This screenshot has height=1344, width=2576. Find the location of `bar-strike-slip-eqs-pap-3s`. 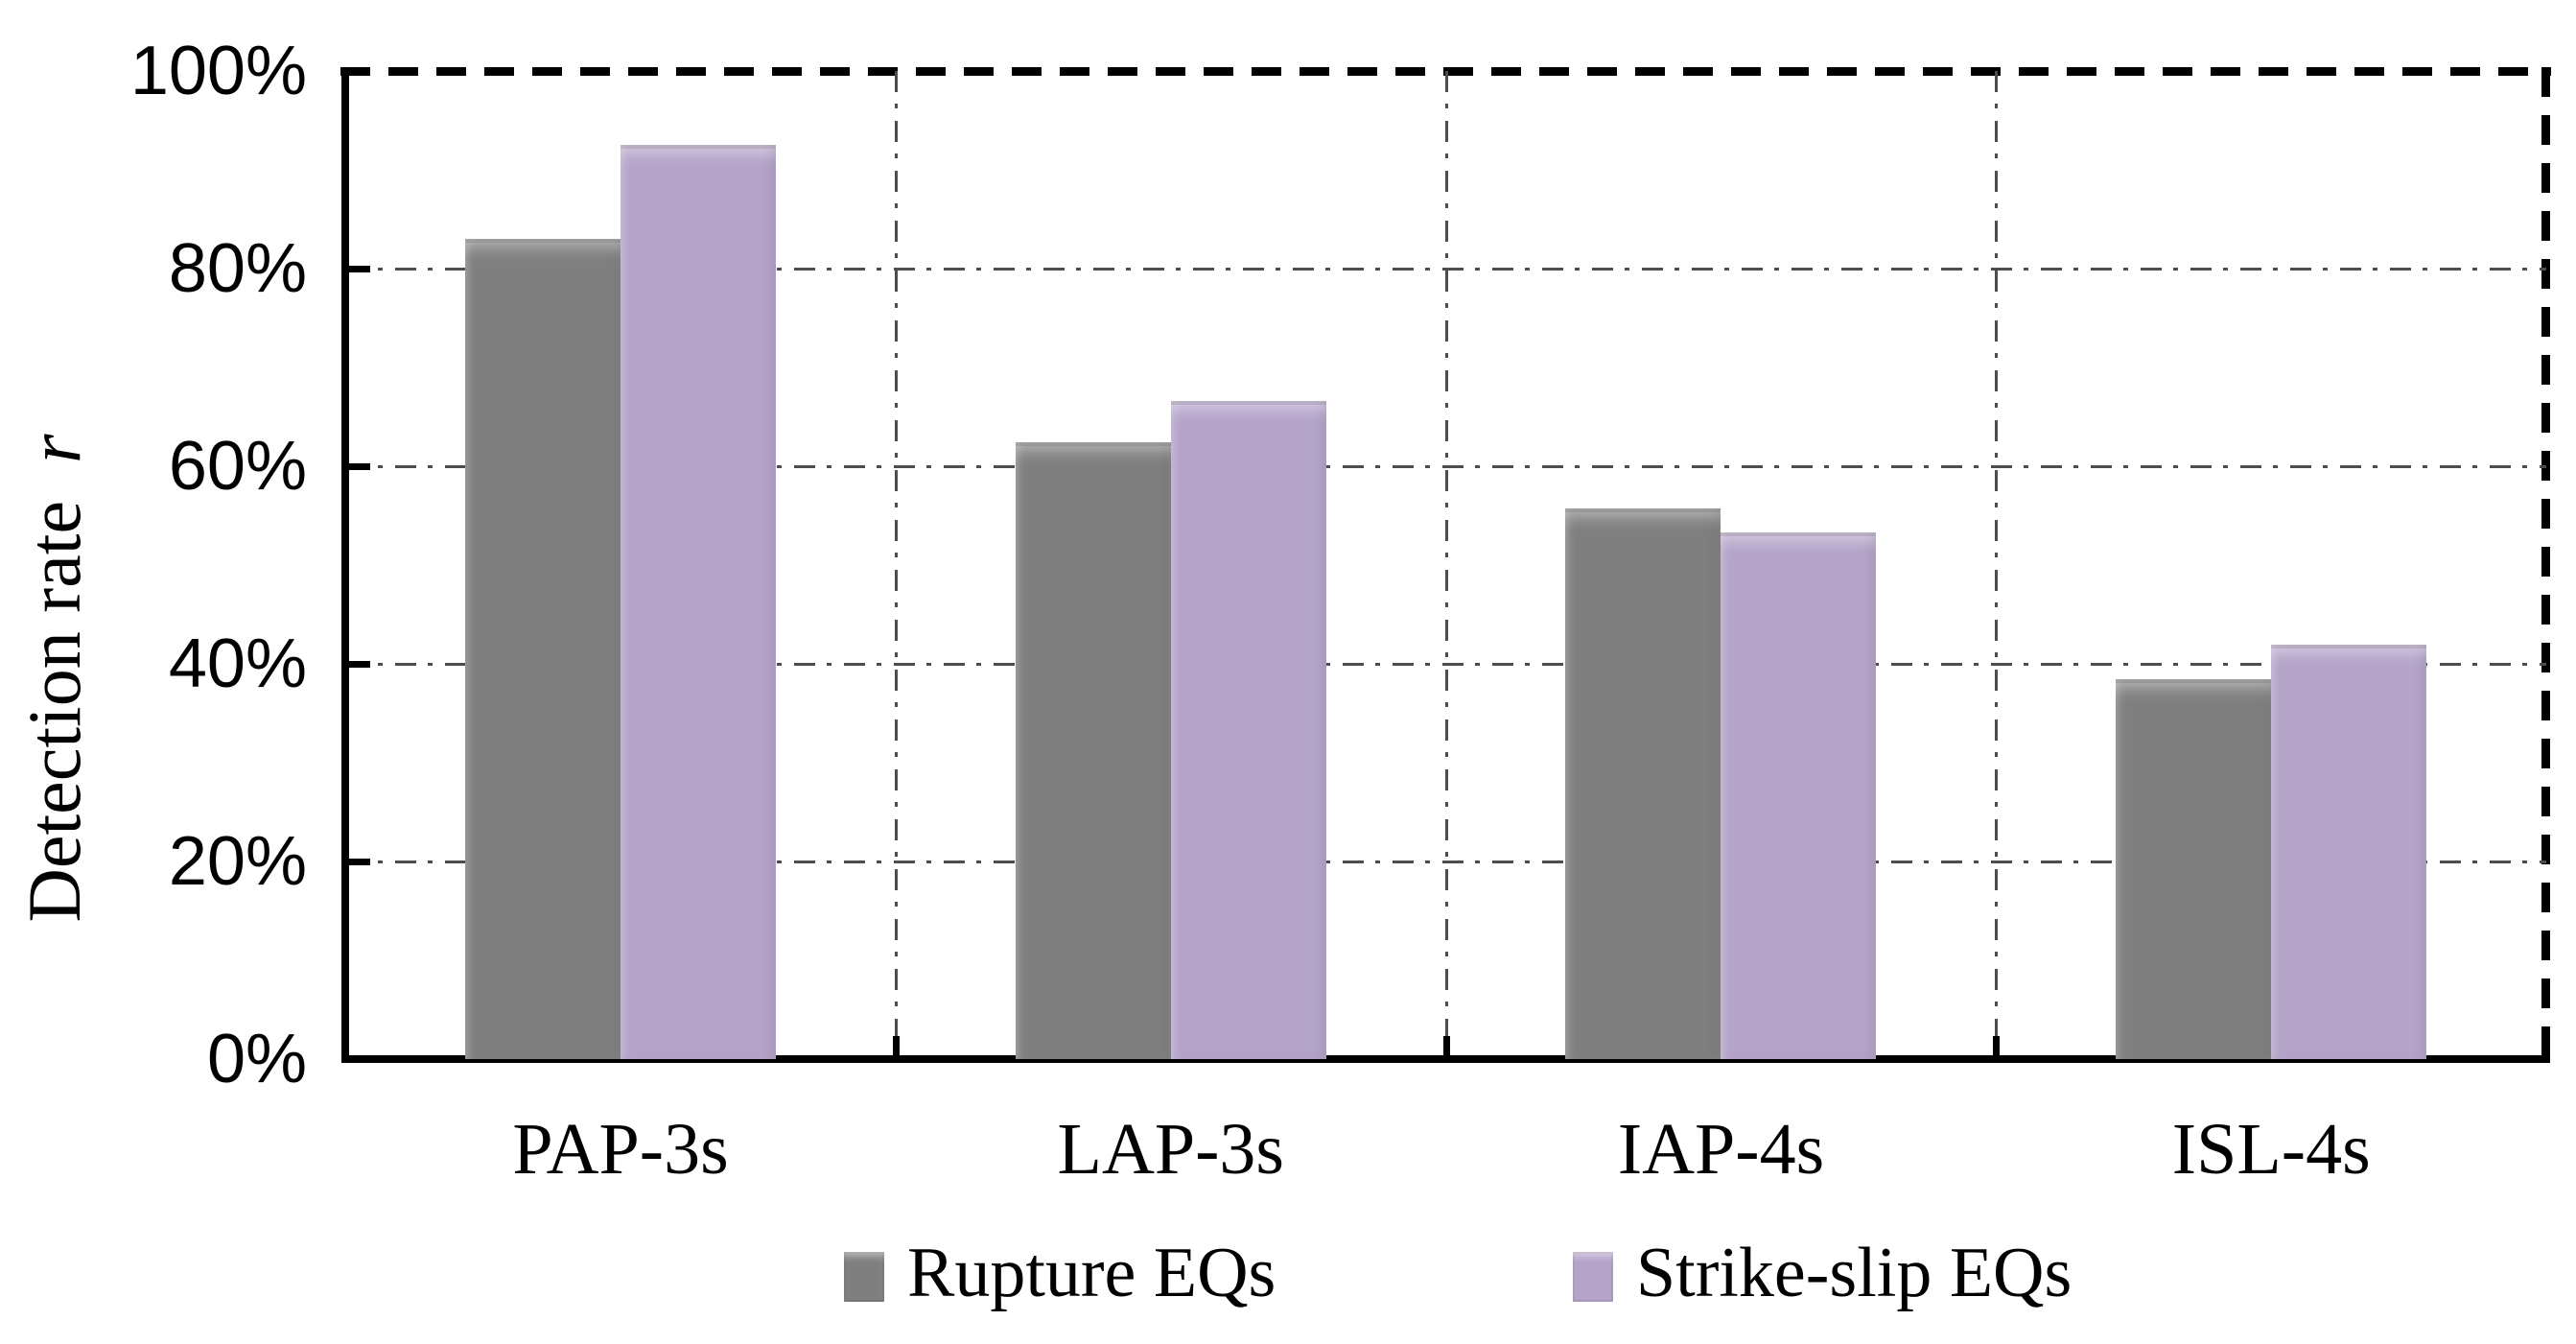

bar-strike-slip-eqs-pap-3s is located at coordinates (698, 602).